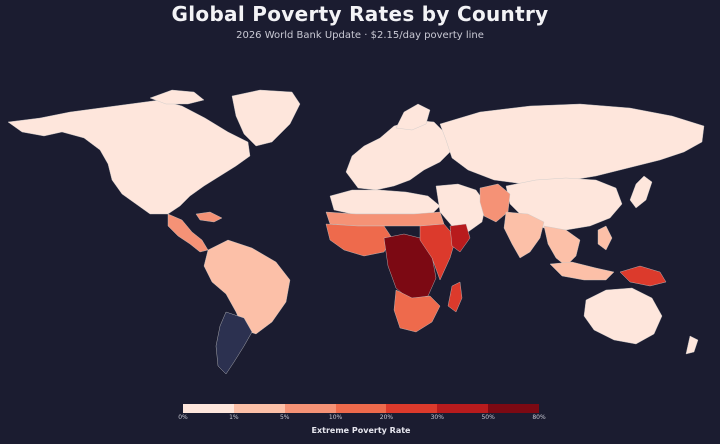 The width and height of the screenshot is (720, 444). What do you see at coordinates (129, 157) in the screenshot?
I see `region-north-america` at bounding box center [129, 157].